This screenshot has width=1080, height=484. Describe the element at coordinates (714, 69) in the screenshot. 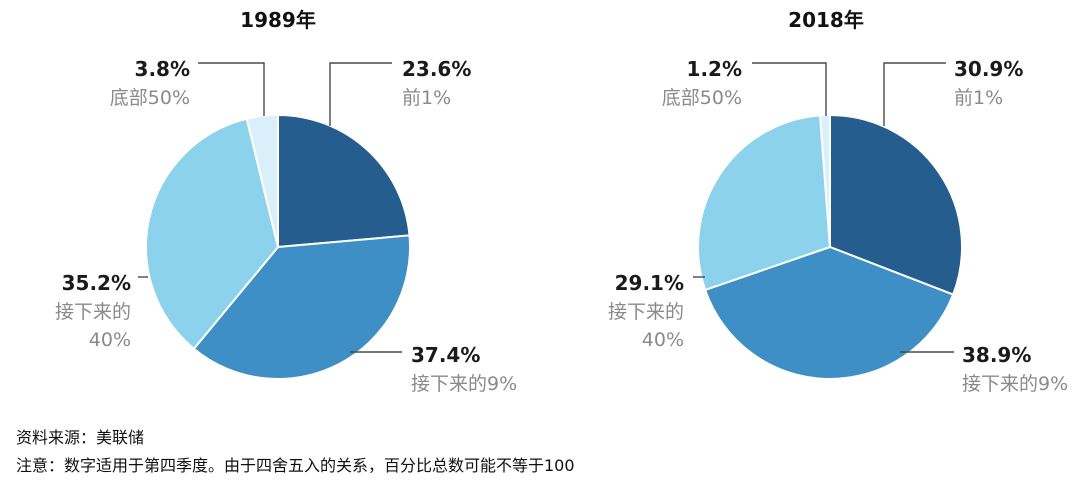

I see `slice-value-label: 1.2%` at that location.